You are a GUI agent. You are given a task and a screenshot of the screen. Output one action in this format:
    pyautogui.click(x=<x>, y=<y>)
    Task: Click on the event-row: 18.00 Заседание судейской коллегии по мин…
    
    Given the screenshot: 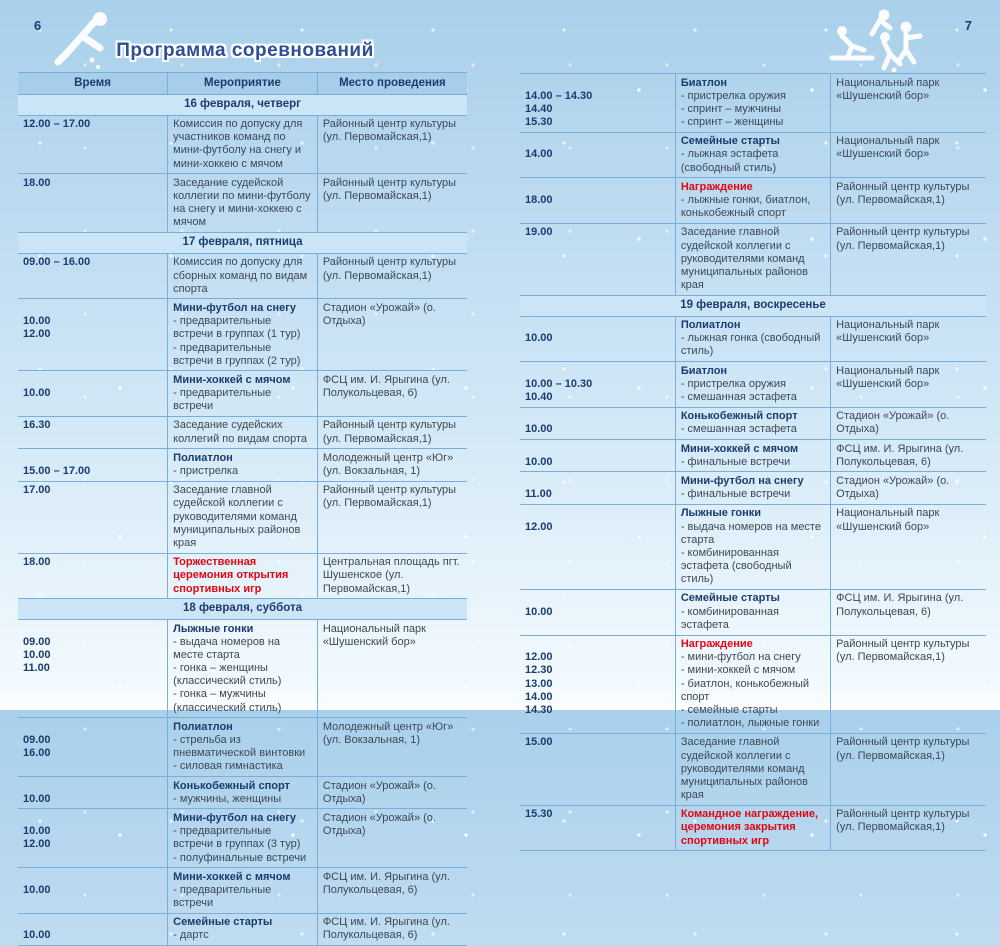 What is the action you would take?
    pyautogui.click(x=242, y=203)
    